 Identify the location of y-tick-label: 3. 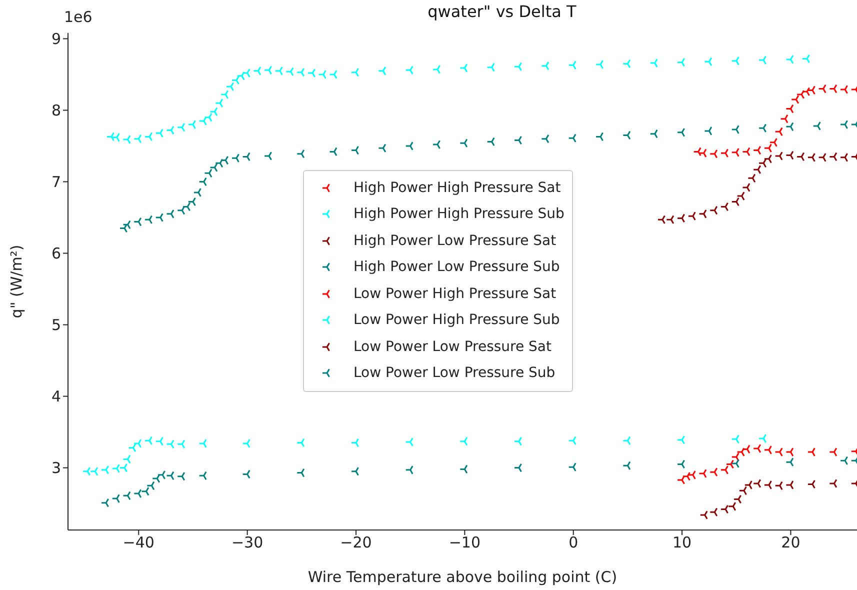
(56, 468).